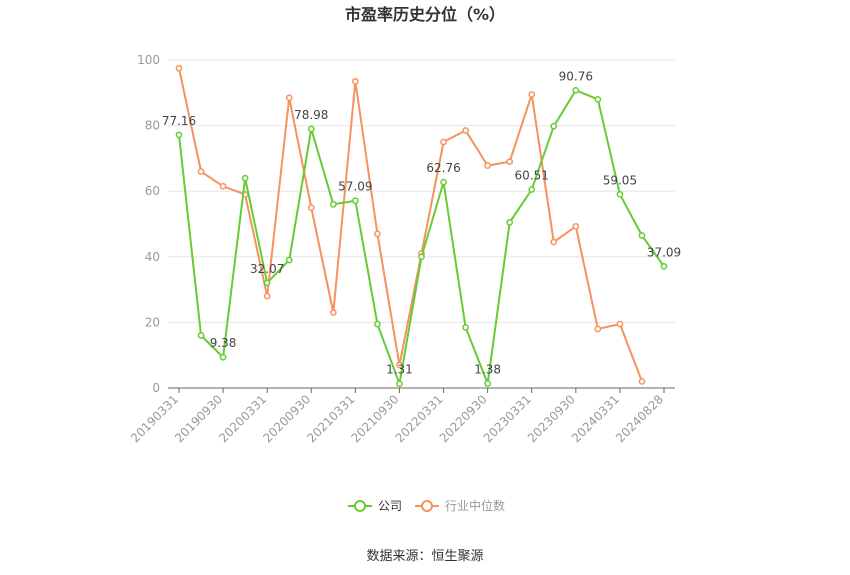 Image resolution: width=850 pixels, height=575 pixels. What do you see at coordinates (620, 180) in the screenshot?
I see `data-label: 59.05` at bounding box center [620, 180].